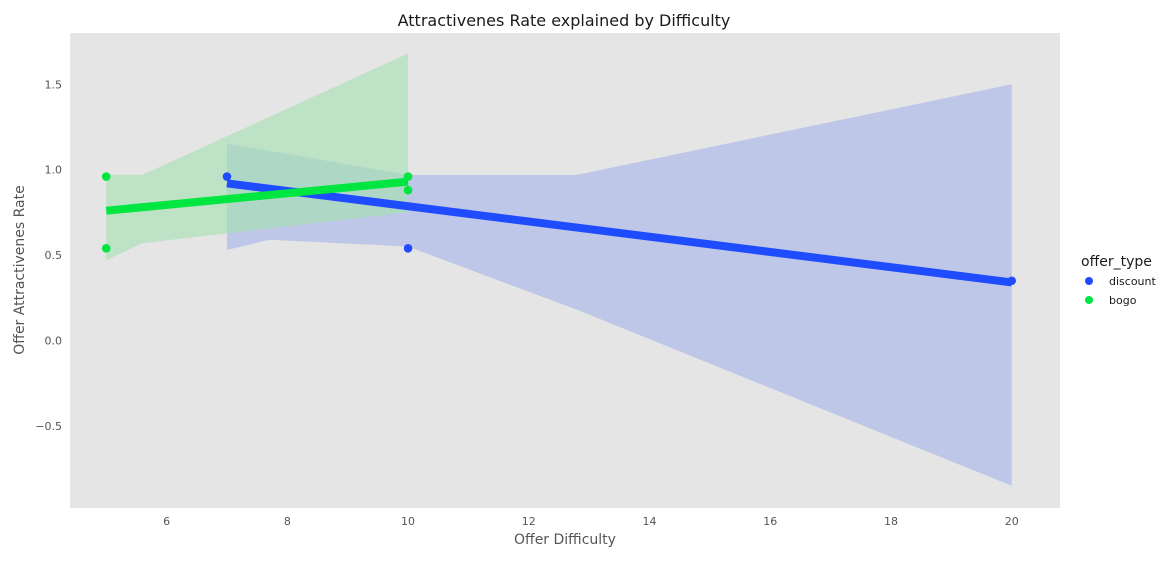  What do you see at coordinates (408, 521) in the screenshot?
I see `x-tick-label: 10` at bounding box center [408, 521].